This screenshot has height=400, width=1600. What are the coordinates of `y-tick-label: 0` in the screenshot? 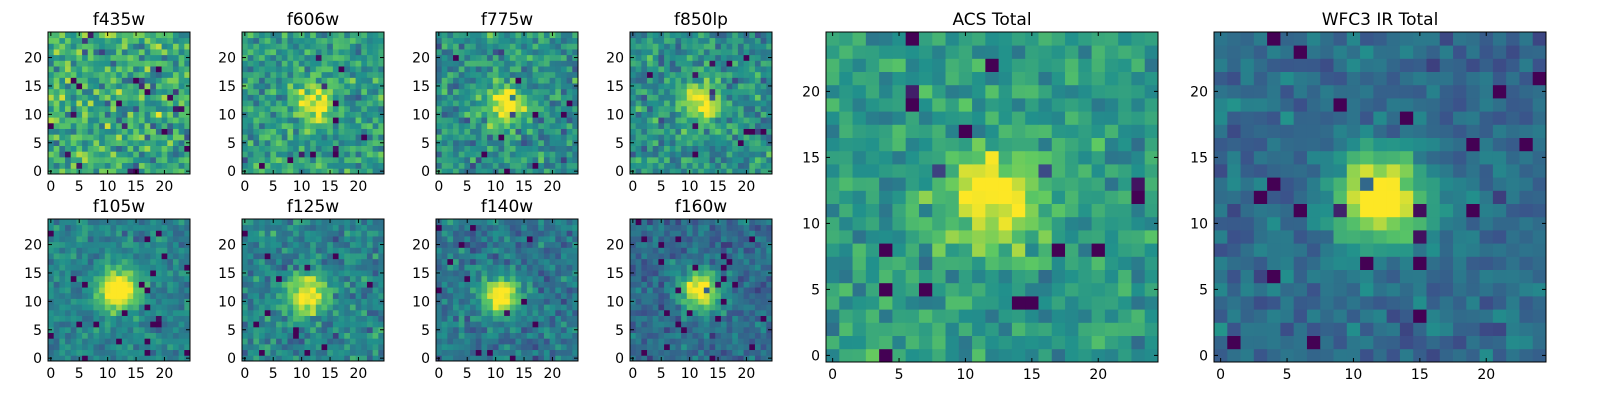 It's located at (37, 359).